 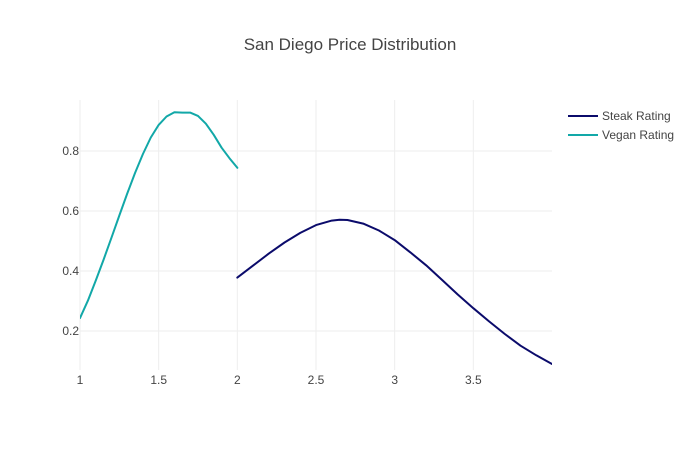 What do you see at coordinates (316, 380) in the screenshot?
I see `x-tick-label: 2.5` at bounding box center [316, 380].